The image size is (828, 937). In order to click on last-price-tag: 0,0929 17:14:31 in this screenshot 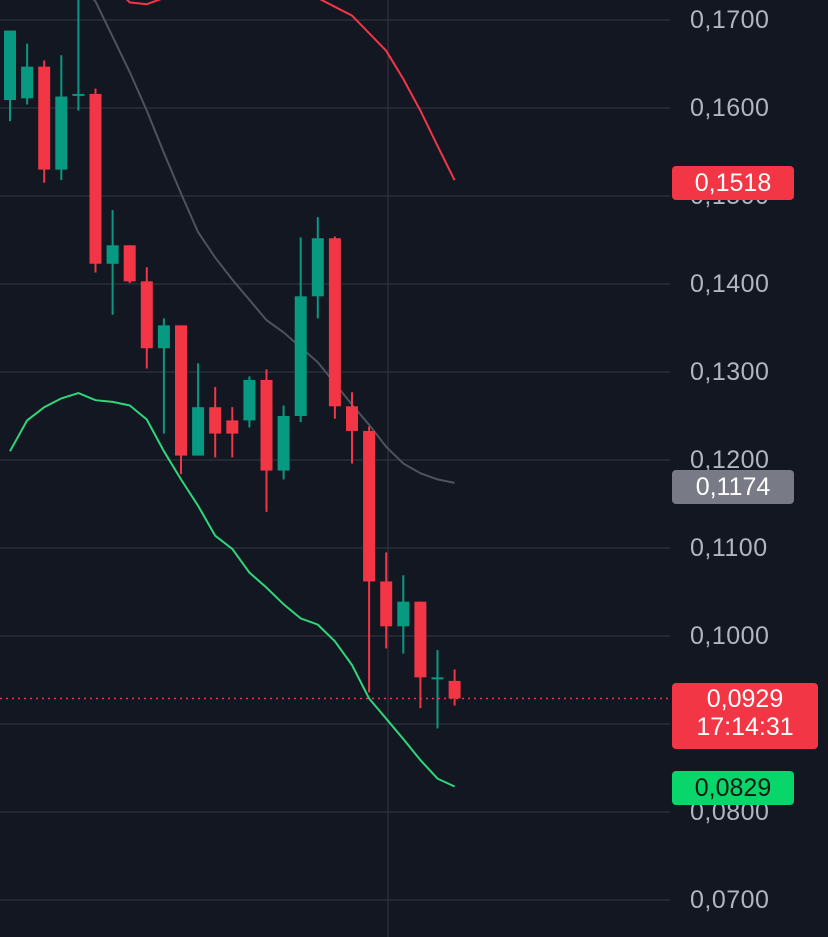, I will do `click(745, 716)`.